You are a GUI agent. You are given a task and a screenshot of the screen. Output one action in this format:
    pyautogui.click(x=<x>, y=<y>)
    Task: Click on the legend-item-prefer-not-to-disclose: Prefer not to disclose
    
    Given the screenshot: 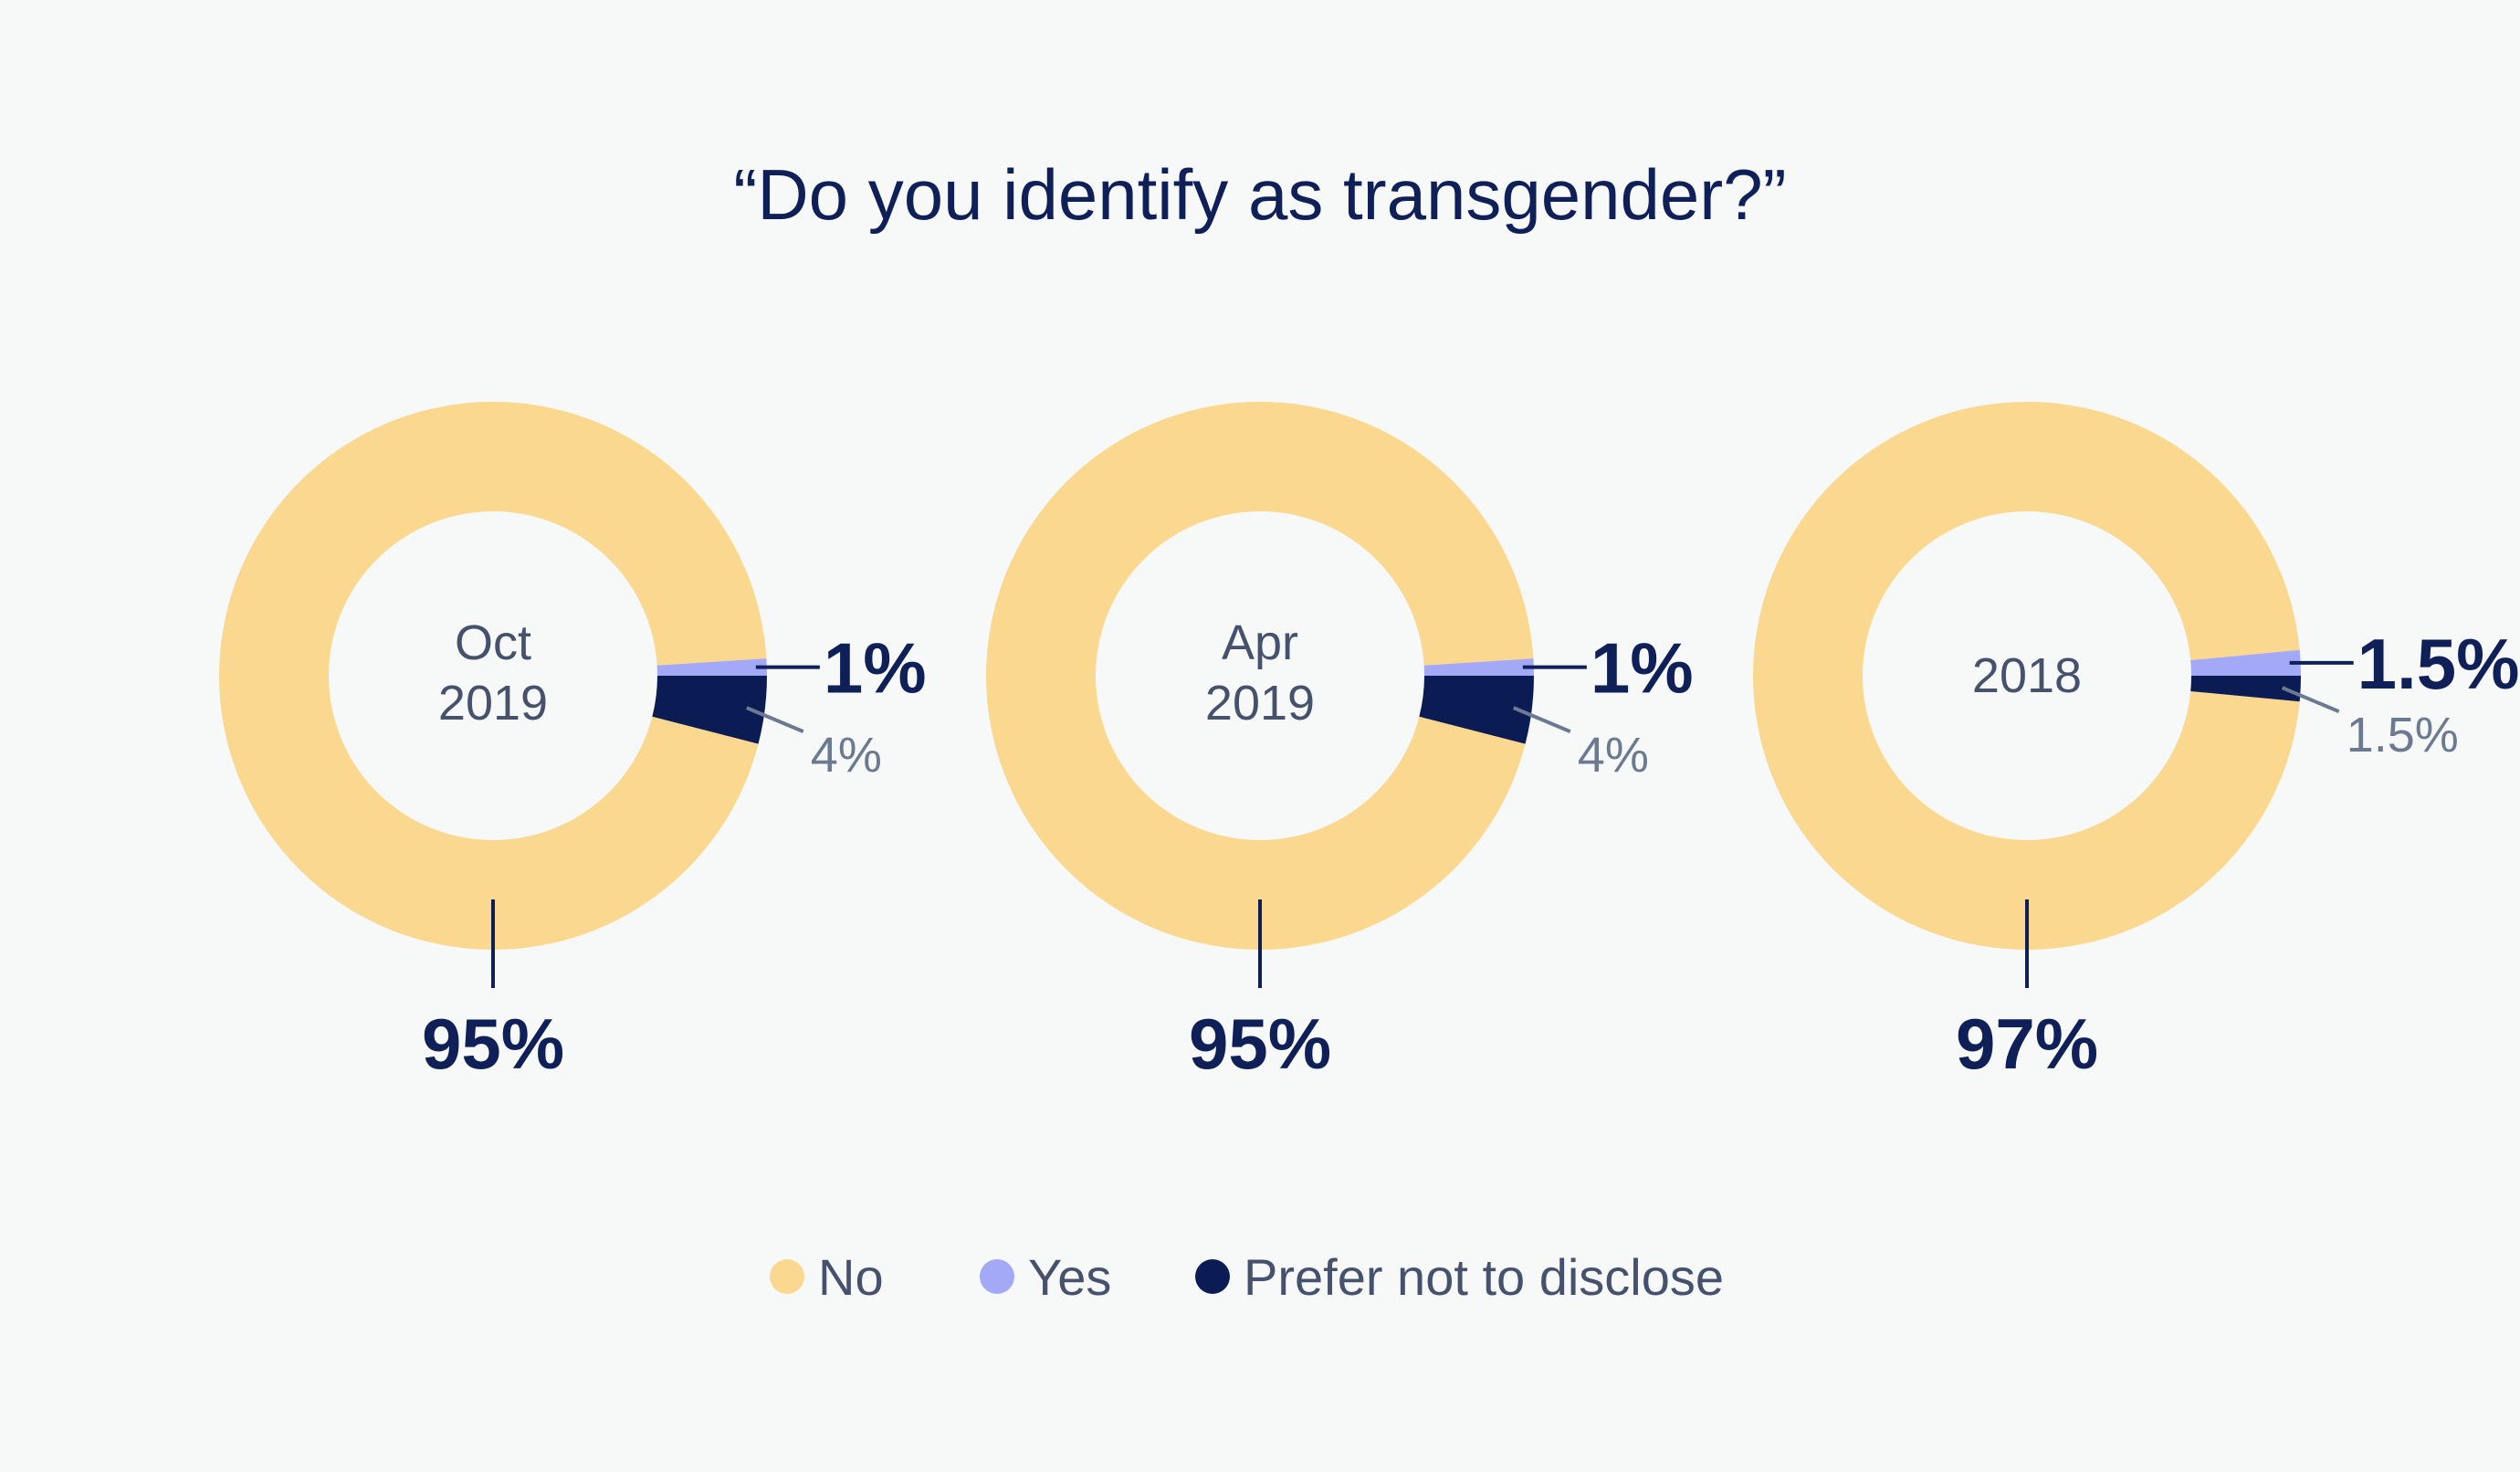 What is the action you would take?
    pyautogui.click(x=1460, y=1277)
    